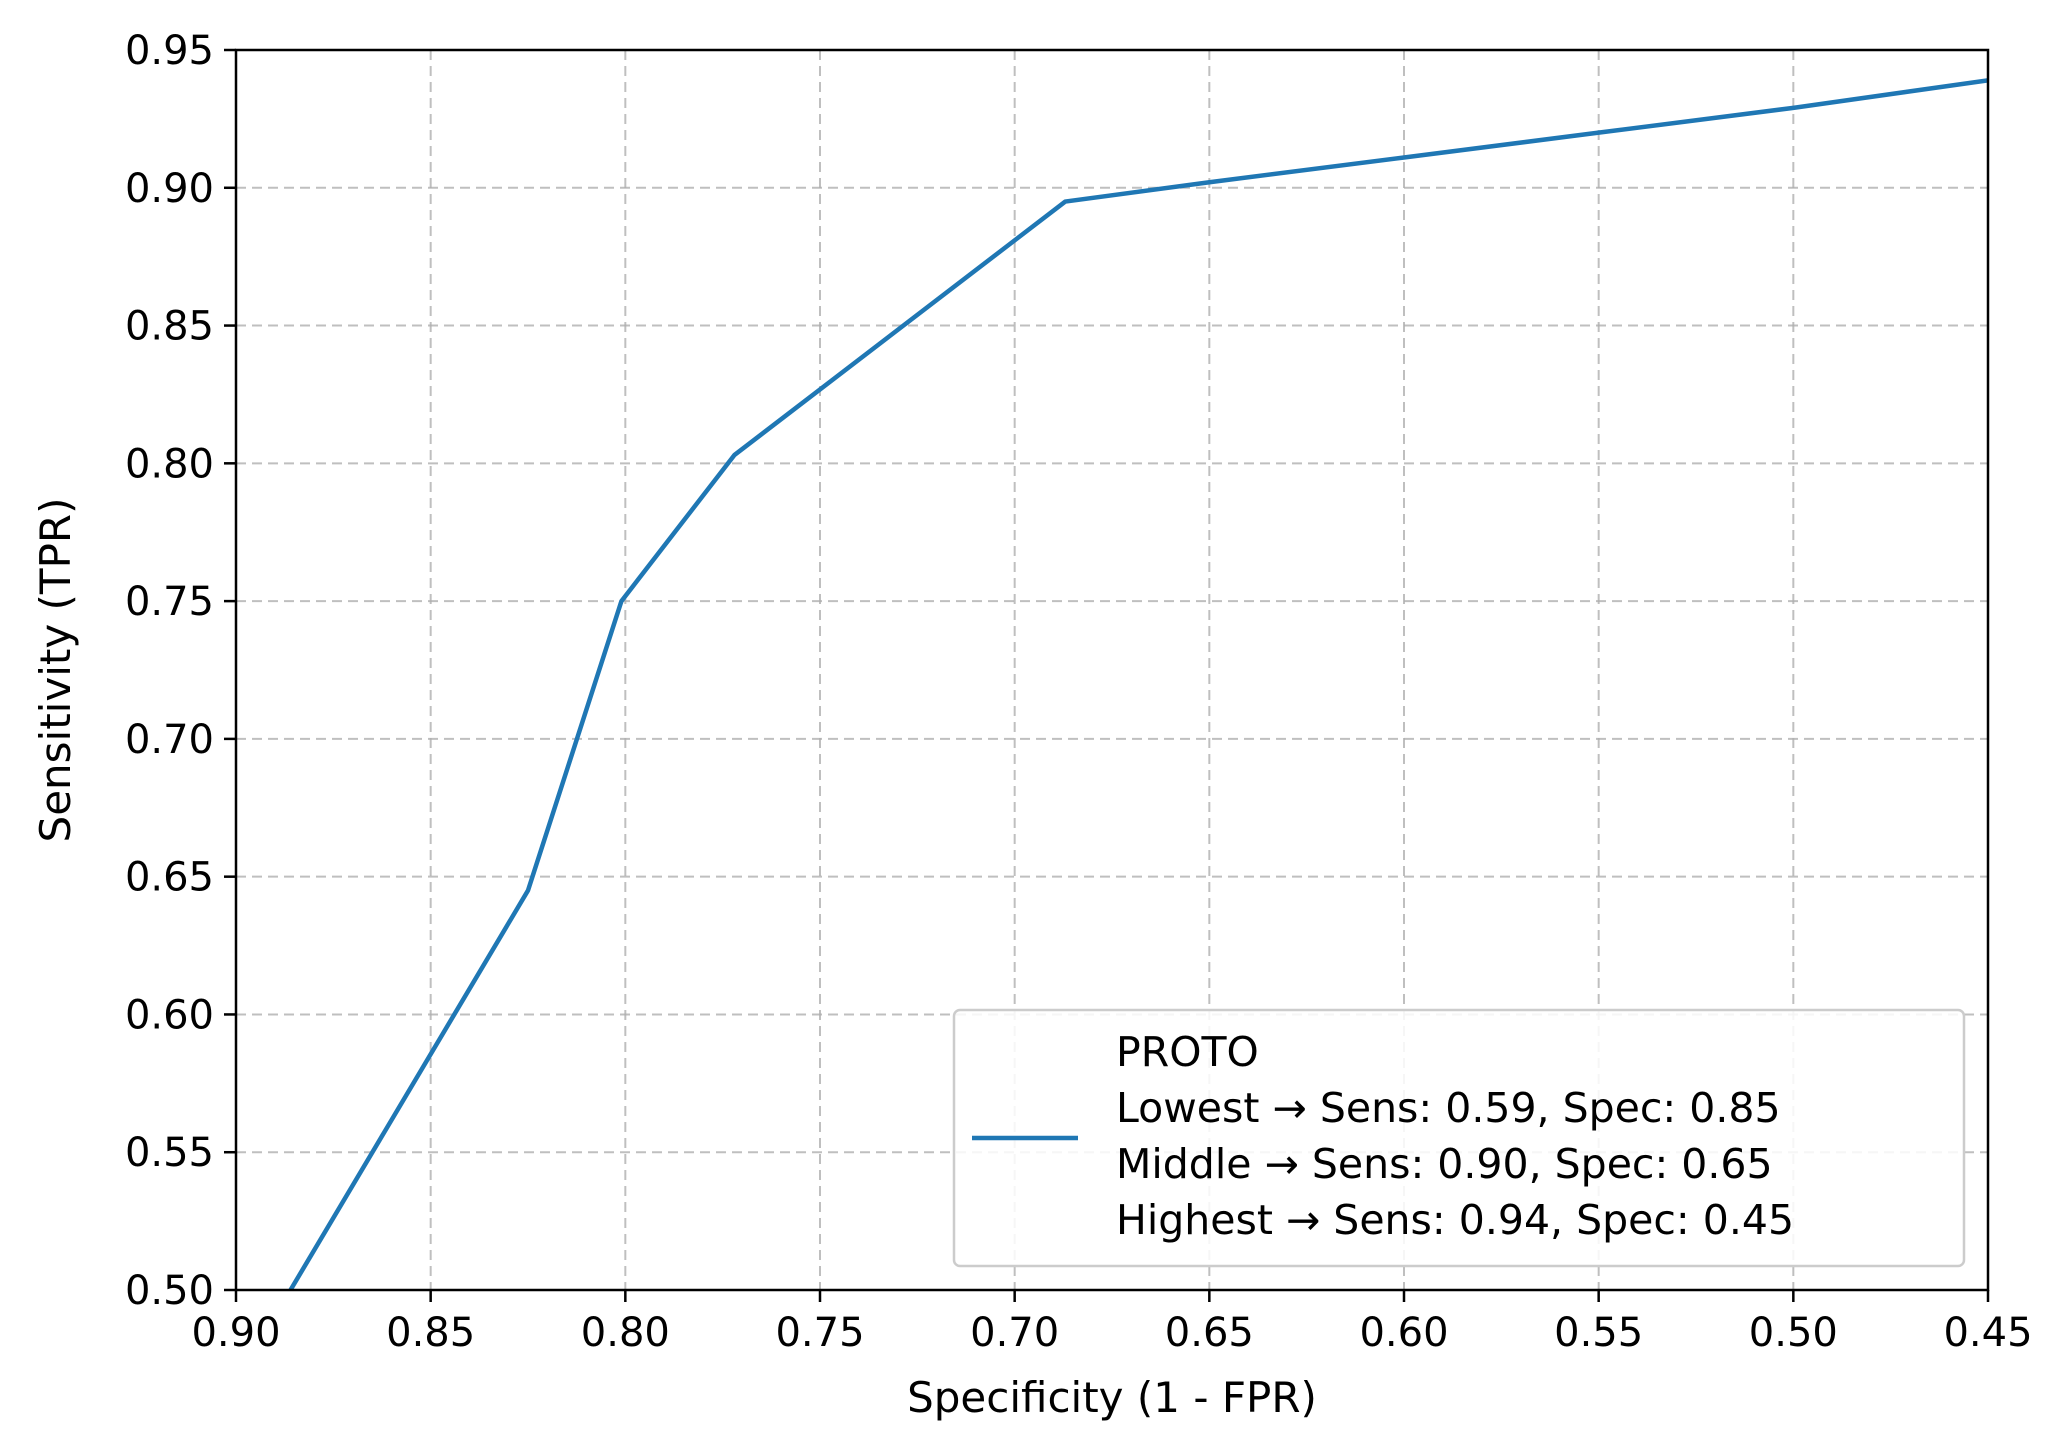  I want to click on y-tick-label: 0.95, so click(169, 51).